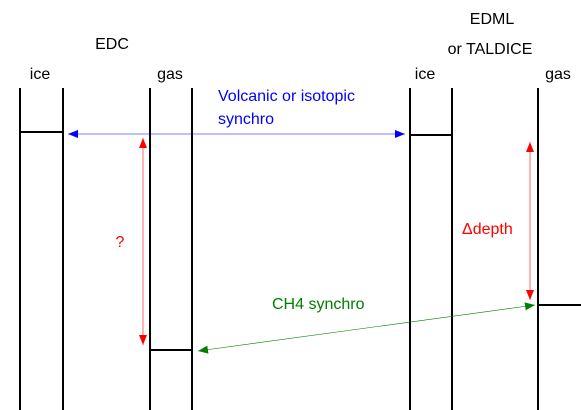  I want to click on annotation: synchro, so click(246, 119).